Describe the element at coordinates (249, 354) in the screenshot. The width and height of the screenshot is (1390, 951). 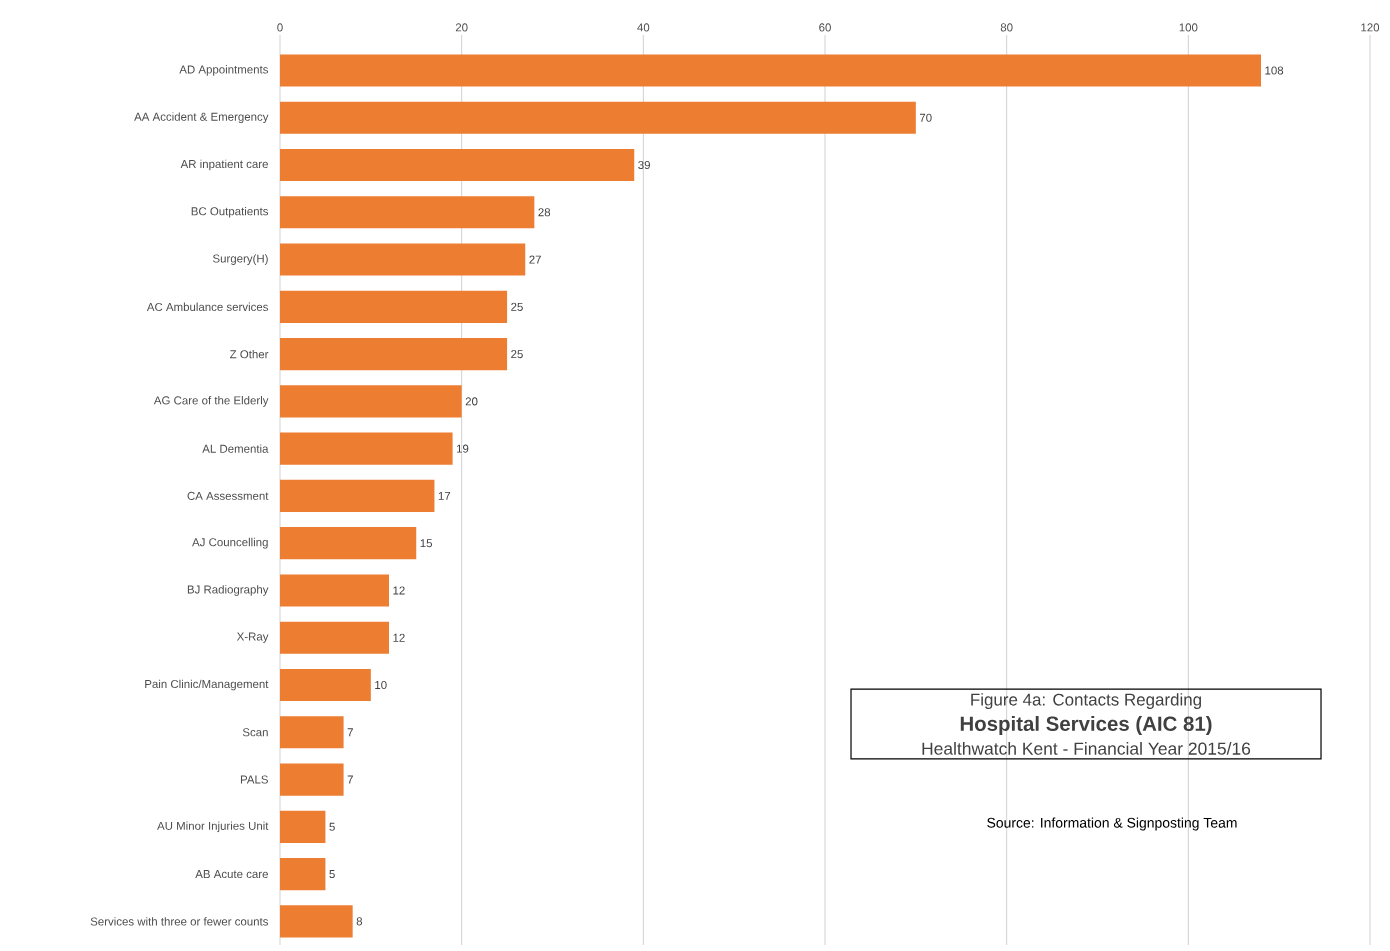
I see `y-tick-label: Z Other` at that location.